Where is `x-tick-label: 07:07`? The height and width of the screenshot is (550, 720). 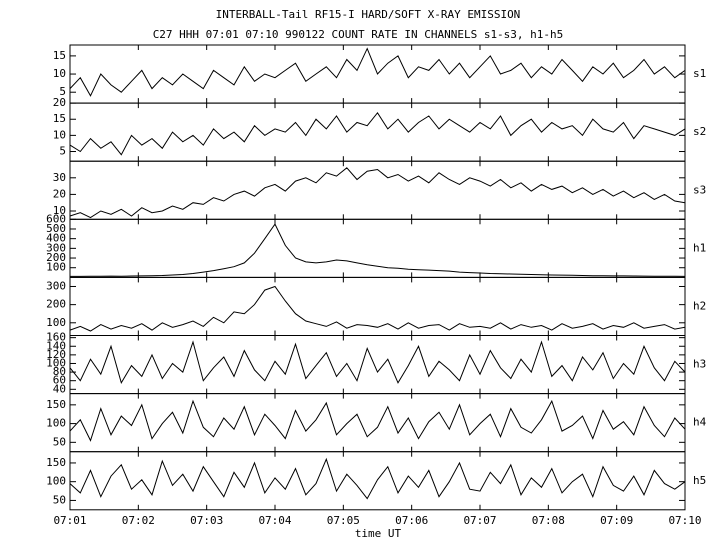
x-tick-label: 07:07 is located at coordinates (479, 520).